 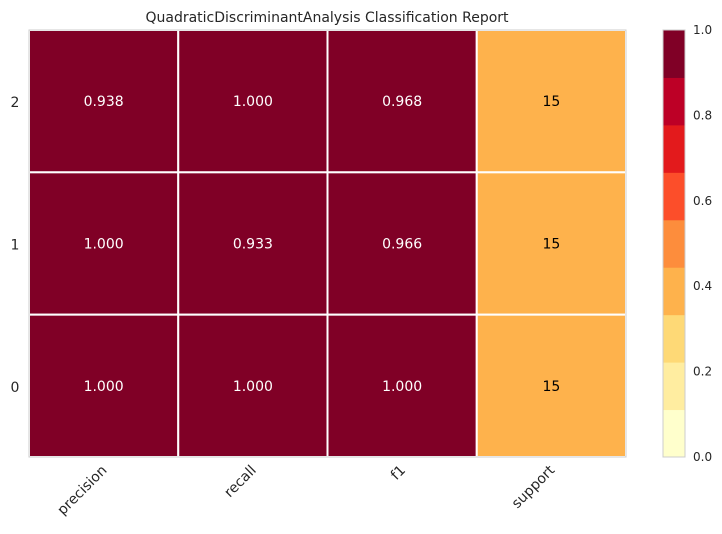 What do you see at coordinates (702, 30) in the screenshot?
I see `colorbar-tick-label: 1.0` at bounding box center [702, 30].